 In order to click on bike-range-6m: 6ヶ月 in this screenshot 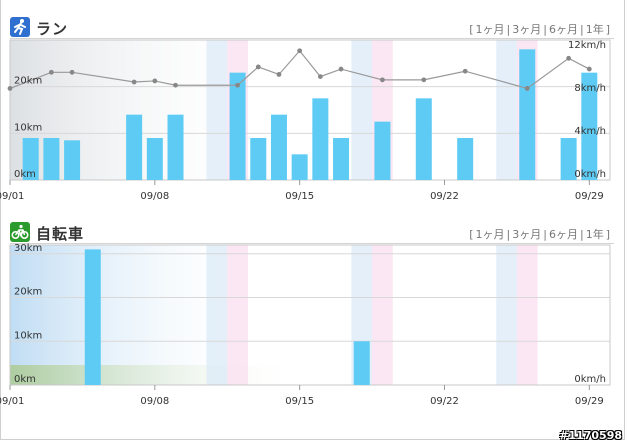, I will do `click(563, 234)`.